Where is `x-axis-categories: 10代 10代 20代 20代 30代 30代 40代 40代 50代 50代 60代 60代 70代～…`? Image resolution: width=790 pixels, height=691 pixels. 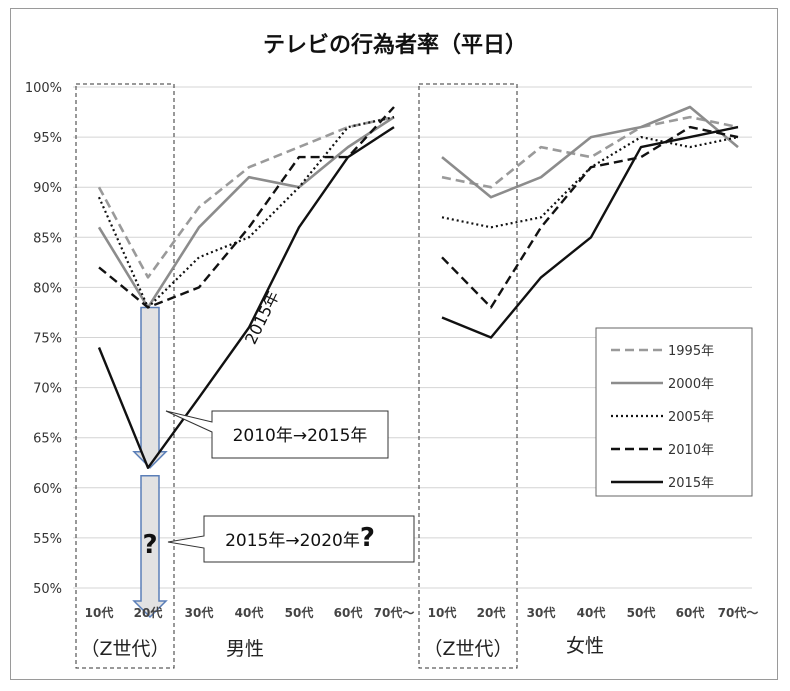 x-axis-categories: 10代 10代 20代 20代 30代 30代 40代 40代 50代 50代 60代 60代 70代～… is located at coordinates (419, 632).